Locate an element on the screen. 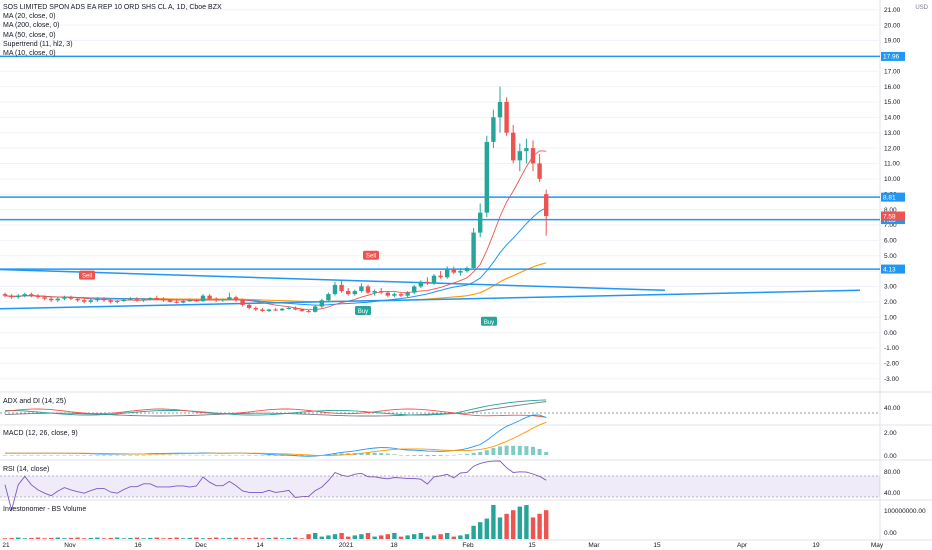 The image size is (932, 550). trendline-lower is located at coordinates (430, 299).